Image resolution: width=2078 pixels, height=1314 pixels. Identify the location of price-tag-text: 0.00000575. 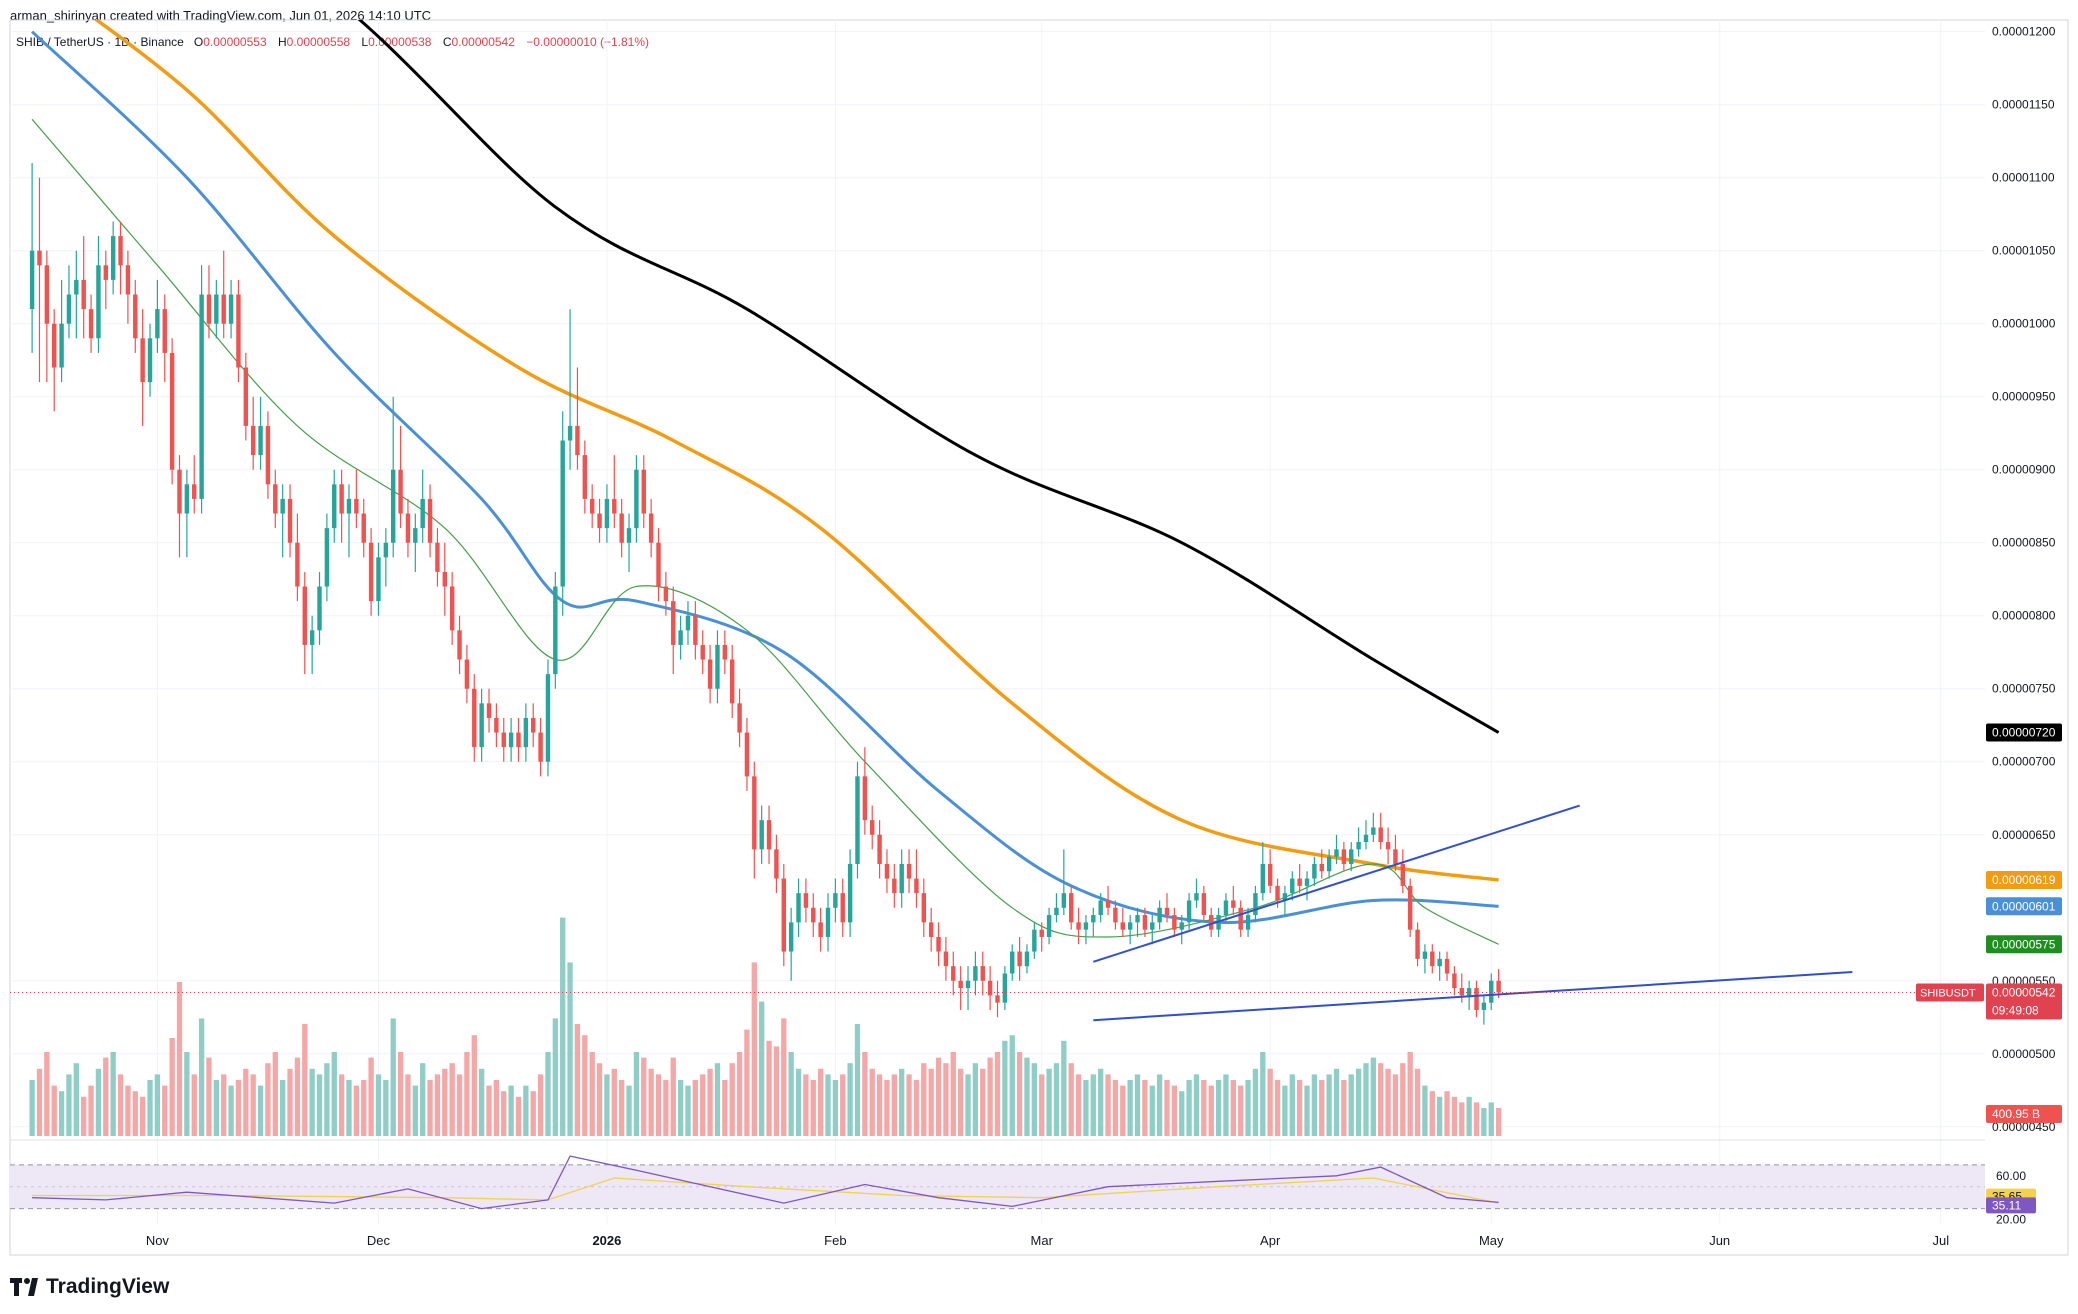
(2024, 944).